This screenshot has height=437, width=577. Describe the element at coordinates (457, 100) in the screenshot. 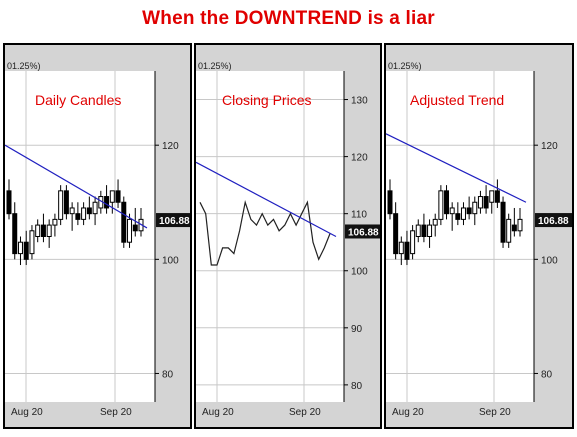

I see `panel-title: Adjusted Trend` at that location.